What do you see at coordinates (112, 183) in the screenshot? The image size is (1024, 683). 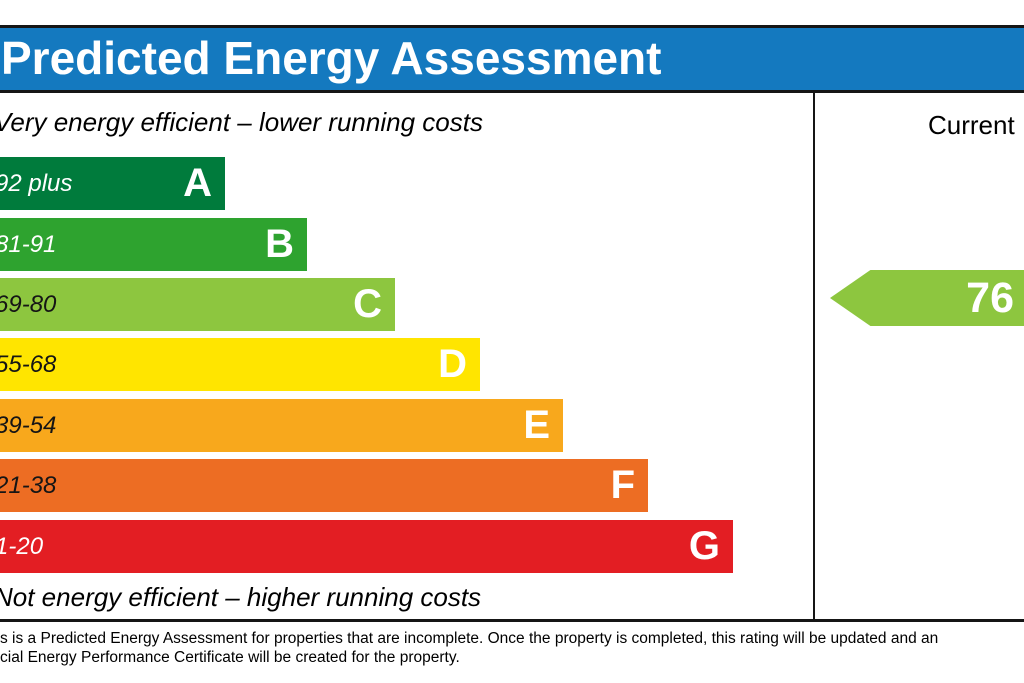 I see `band-row-a: 92 plus A` at bounding box center [112, 183].